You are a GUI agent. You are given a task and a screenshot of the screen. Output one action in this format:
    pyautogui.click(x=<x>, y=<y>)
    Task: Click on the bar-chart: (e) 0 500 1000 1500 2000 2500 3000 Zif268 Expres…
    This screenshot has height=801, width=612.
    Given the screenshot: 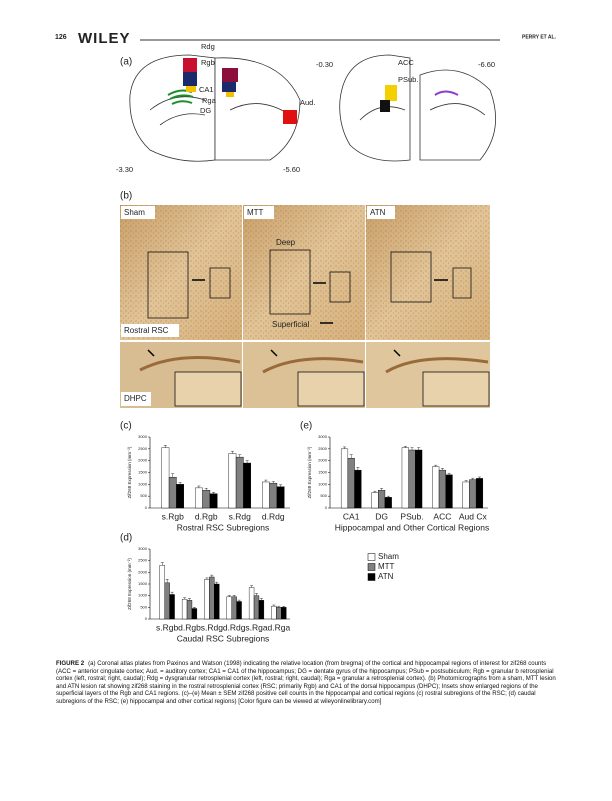 What is the action you would take?
    pyautogui.click(x=394, y=477)
    